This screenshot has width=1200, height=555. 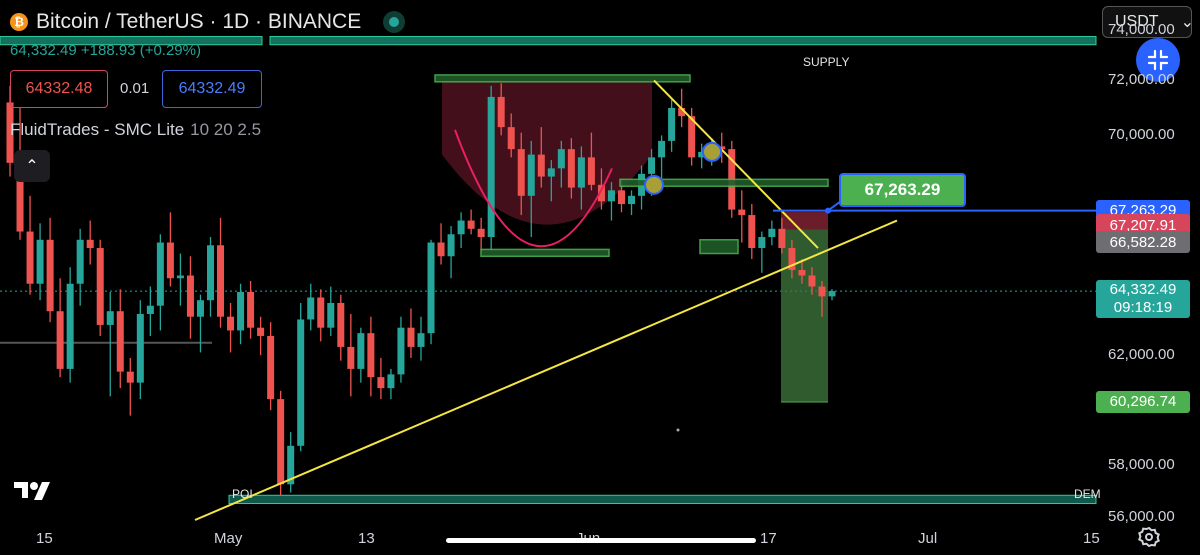 What do you see at coordinates (1143, 290) in the screenshot?
I see `current-price-label: 64,332.49` at bounding box center [1143, 290].